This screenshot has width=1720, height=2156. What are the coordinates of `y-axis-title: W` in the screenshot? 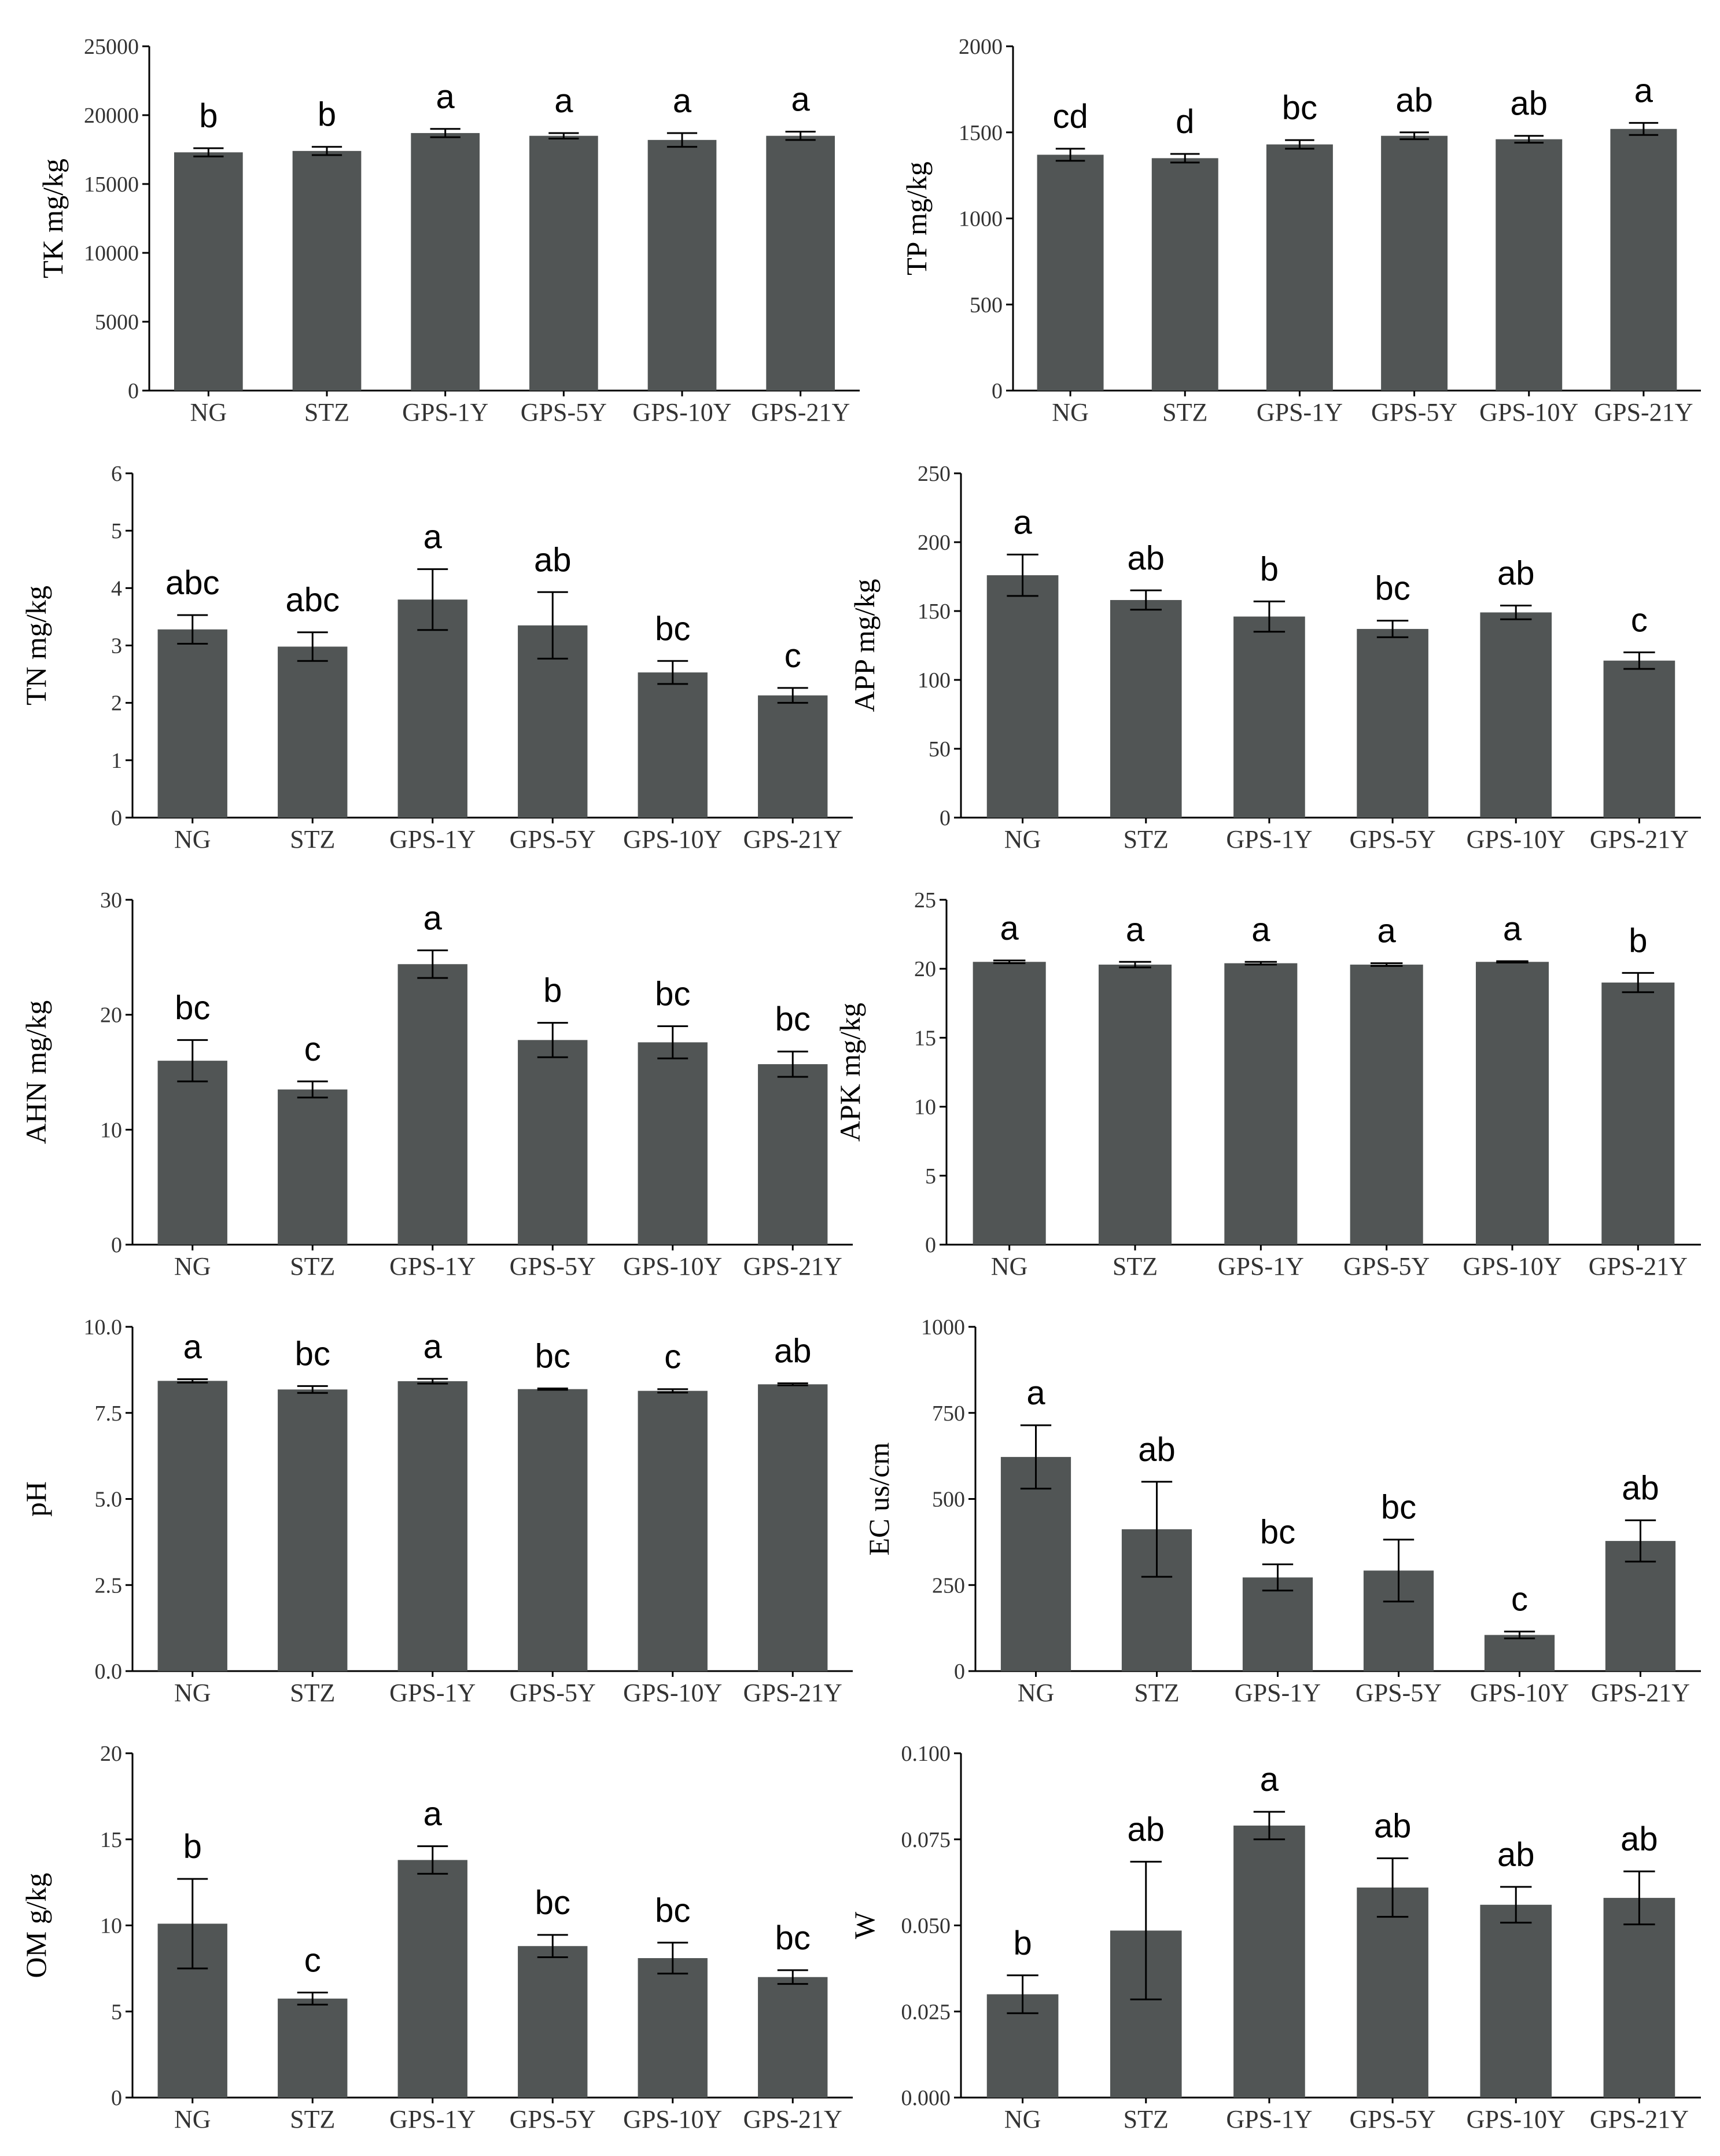 It's located at (864, 1925).